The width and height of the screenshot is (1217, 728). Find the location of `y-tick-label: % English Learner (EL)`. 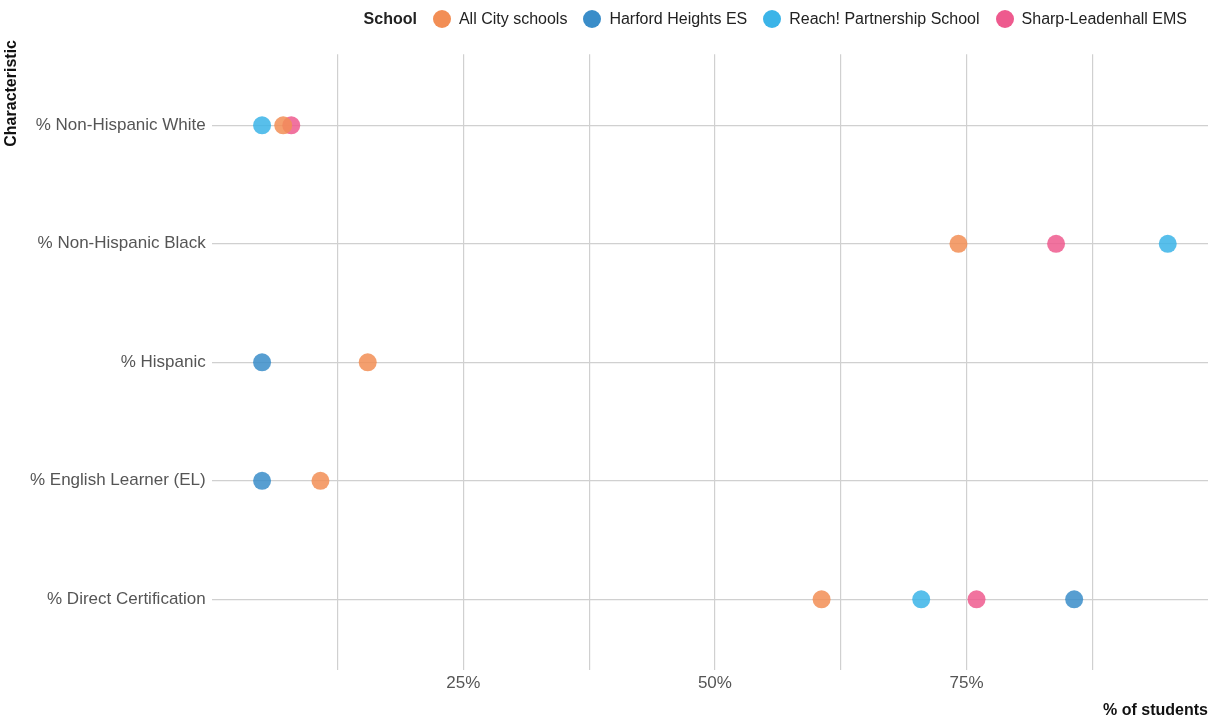

y-tick-label: % English Learner (EL) is located at coordinates (117, 480).